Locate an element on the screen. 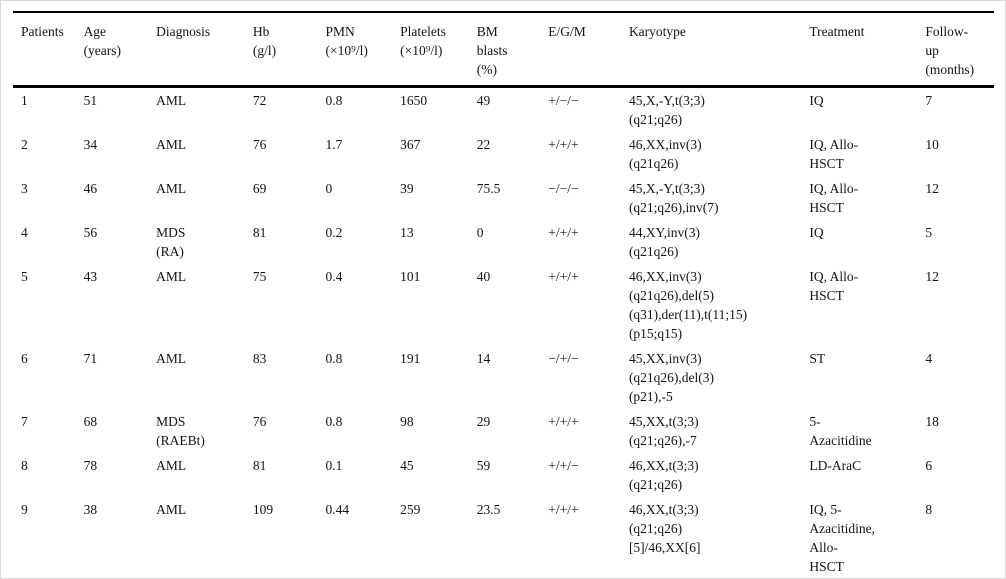 Image resolution: width=1006 pixels, height=579 pixels. cell-karyotype: 45,X,-Y,t(3;3) (q21;q26),inv(7) is located at coordinates (673, 198).